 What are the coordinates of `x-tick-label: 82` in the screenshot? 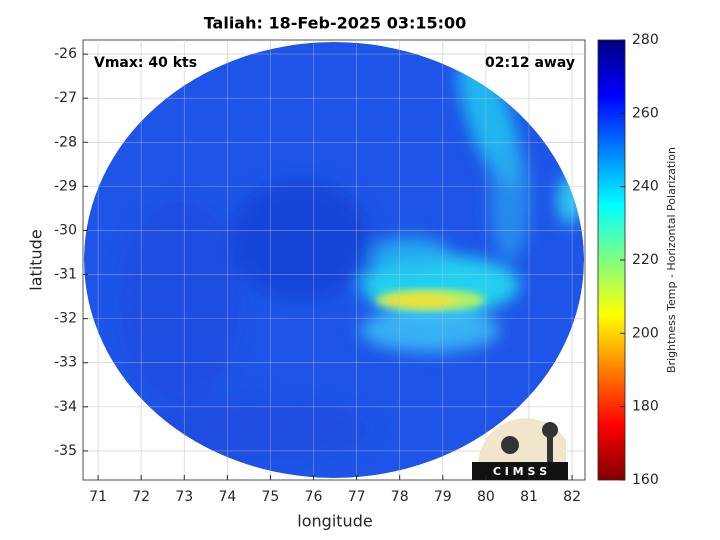 It's located at (572, 497).